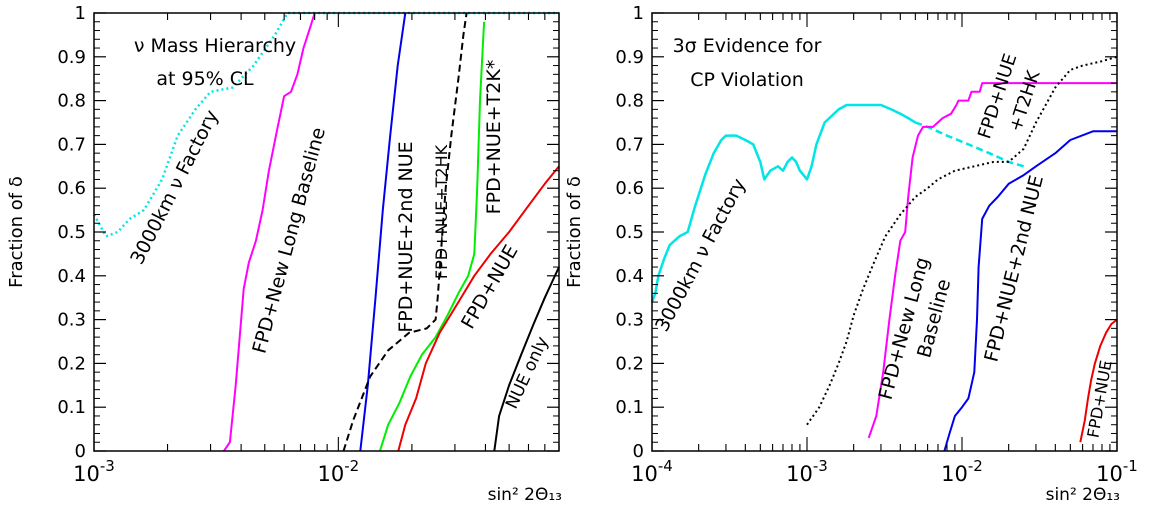 The image size is (1158, 512). Describe the element at coordinates (747, 80) in the screenshot. I see `panel-title-line2: CP Violation` at that location.